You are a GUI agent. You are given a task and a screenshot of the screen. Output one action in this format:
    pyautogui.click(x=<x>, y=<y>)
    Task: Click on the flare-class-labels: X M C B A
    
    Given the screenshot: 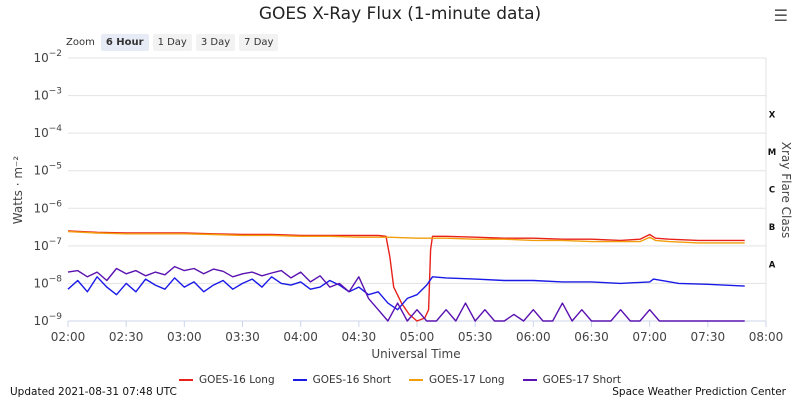 What is the action you would take?
    pyautogui.click(x=772, y=190)
    